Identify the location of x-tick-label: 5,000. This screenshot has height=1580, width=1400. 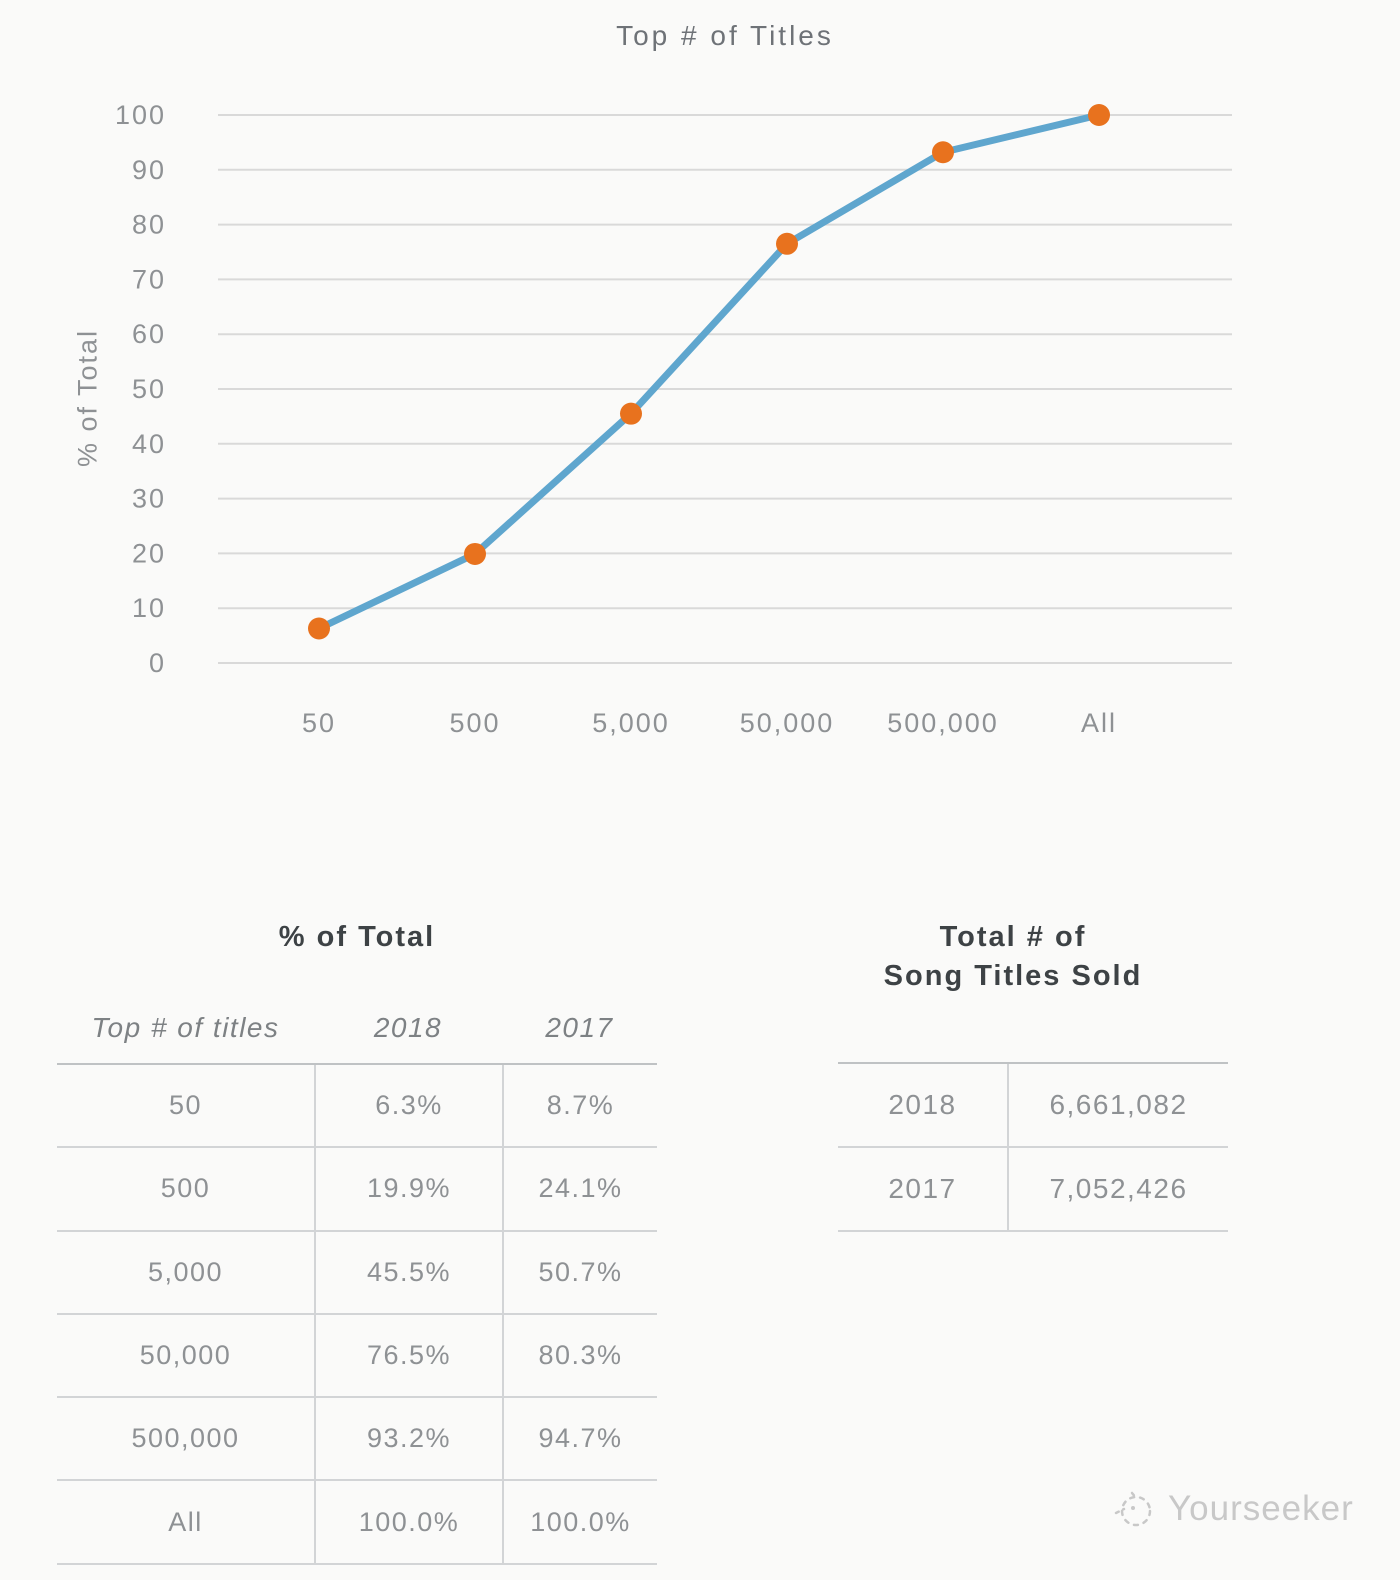
(631, 723).